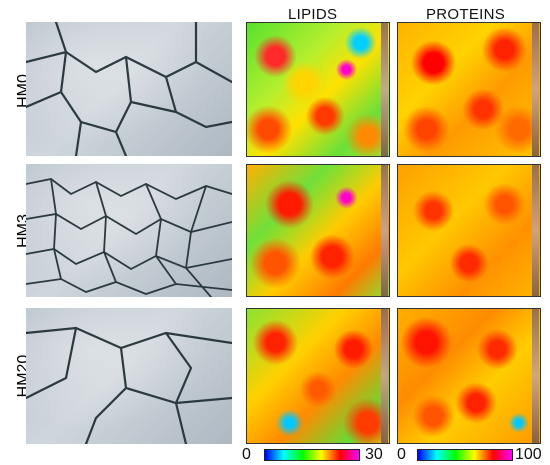  What do you see at coordinates (384, 230) in the screenshot?
I see `lipids-map-hm3-edge` at bounding box center [384, 230].